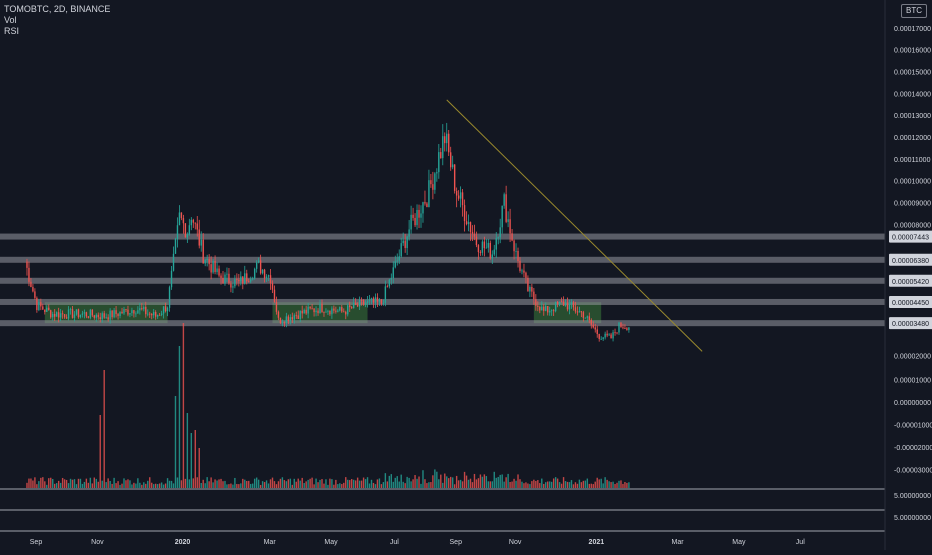 The height and width of the screenshot is (555, 932). I want to click on price-tick-label: 0.00010000, so click(912, 182).